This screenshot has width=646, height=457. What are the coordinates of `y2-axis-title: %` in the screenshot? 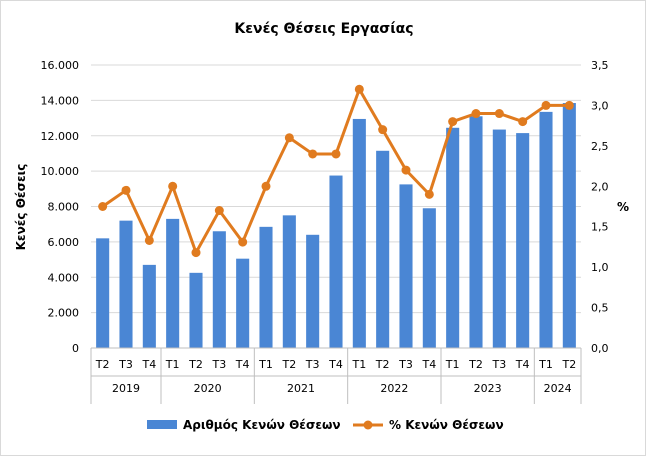 It's located at (623, 207).